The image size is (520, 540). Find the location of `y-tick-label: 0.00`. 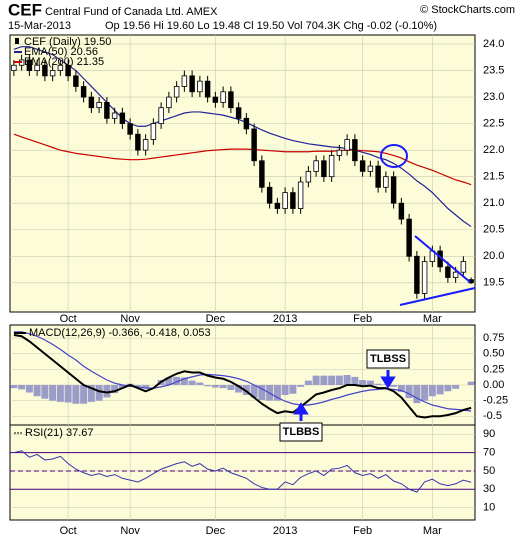

y-tick-label: 0.00 is located at coordinates (493, 385).